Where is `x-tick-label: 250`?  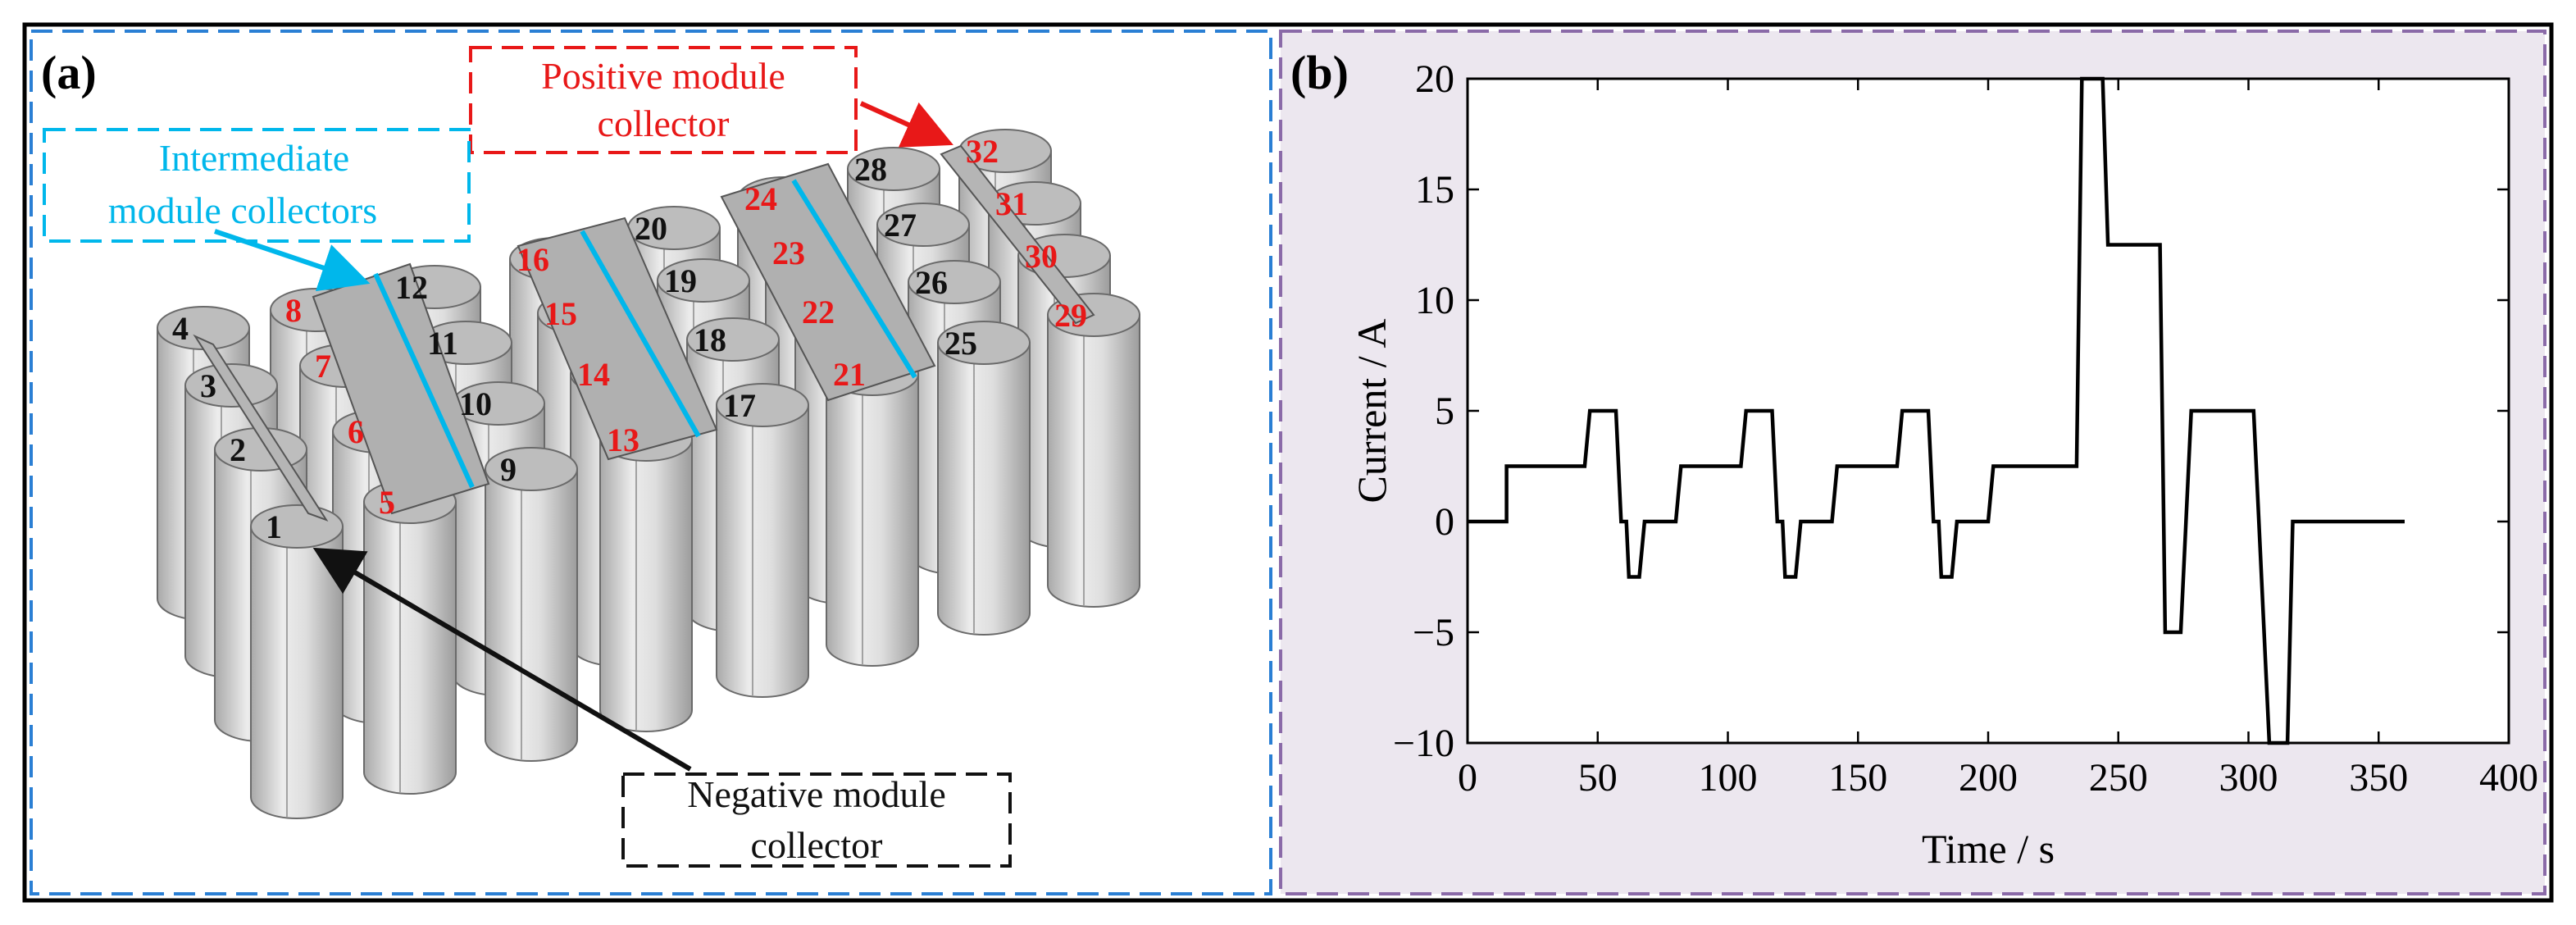
x-tick-label: 250 is located at coordinates (2119, 778).